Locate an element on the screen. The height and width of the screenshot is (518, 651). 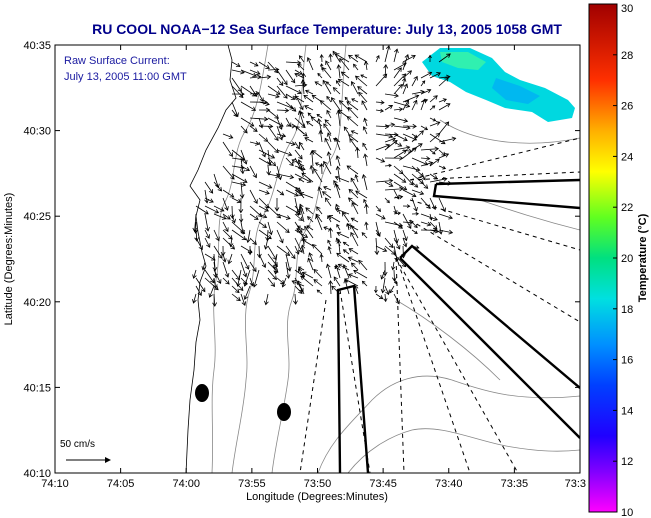
colorbar-tick-label: 10 is located at coordinates (627, 512).